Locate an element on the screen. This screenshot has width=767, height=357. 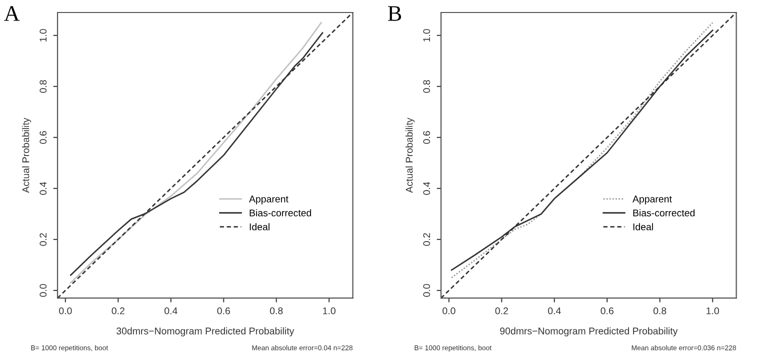
chart-title: B is located at coordinates (395, 13).